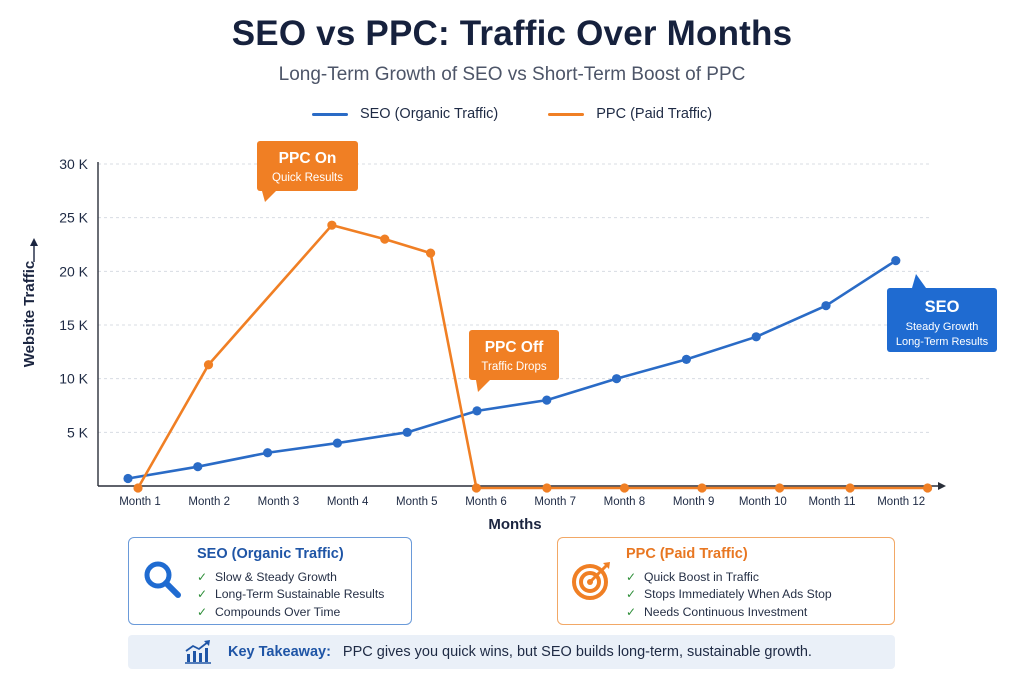  I want to click on list-item: ✓ Needs Continuous Investment, so click(729, 612).